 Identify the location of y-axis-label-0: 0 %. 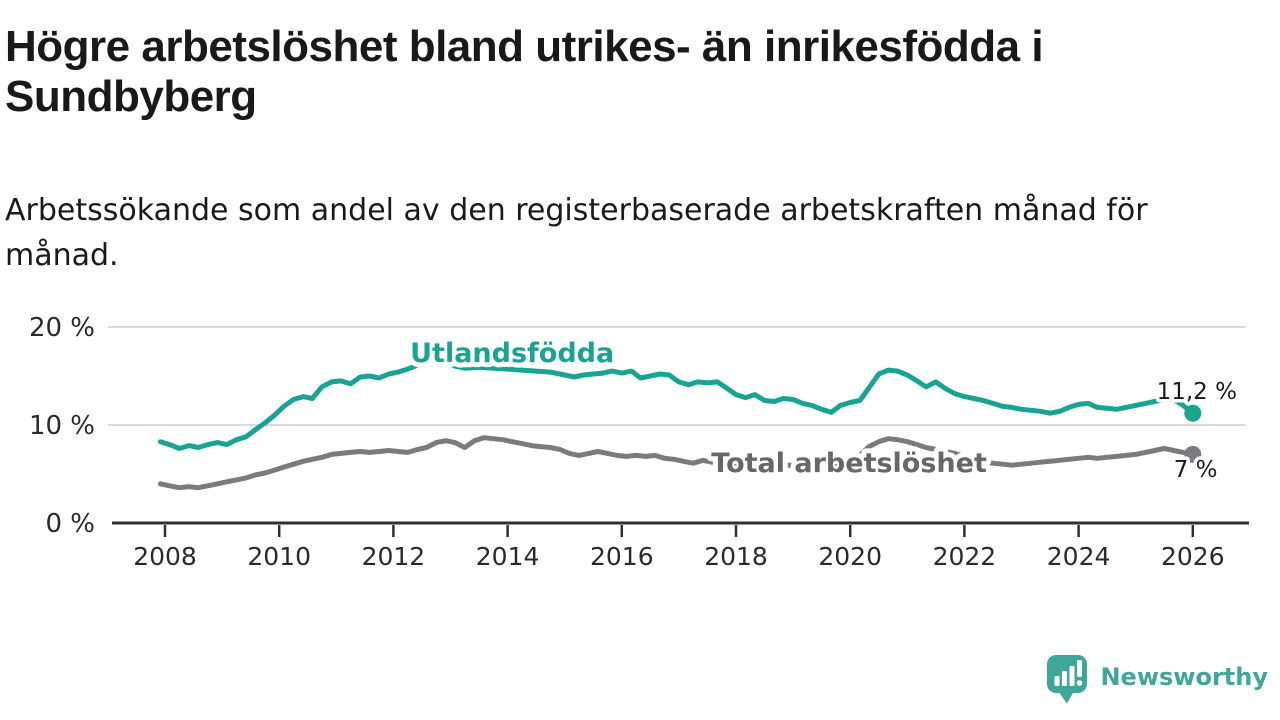
(70, 524).